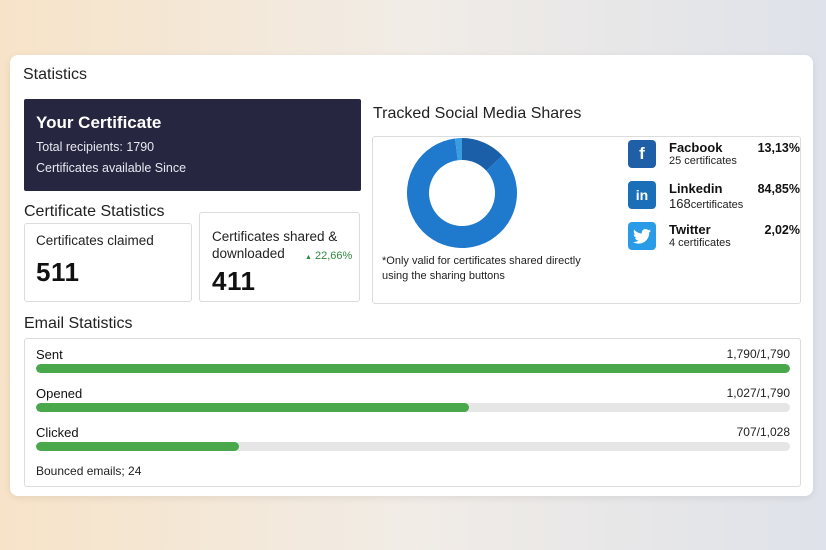 The height and width of the screenshot is (550, 826). I want to click on social-row-twitter: Twitter 4 certificates 2,02%, so click(714, 238).